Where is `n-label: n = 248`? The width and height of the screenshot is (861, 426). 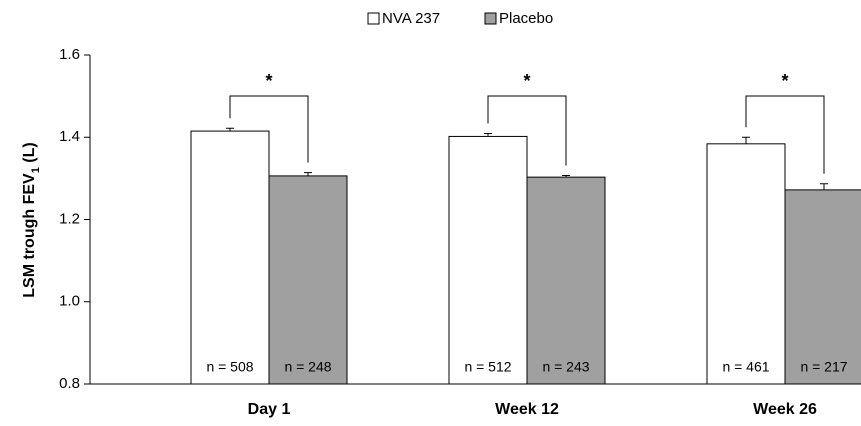 n-label: n = 248 is located at coordinates (307, 367).